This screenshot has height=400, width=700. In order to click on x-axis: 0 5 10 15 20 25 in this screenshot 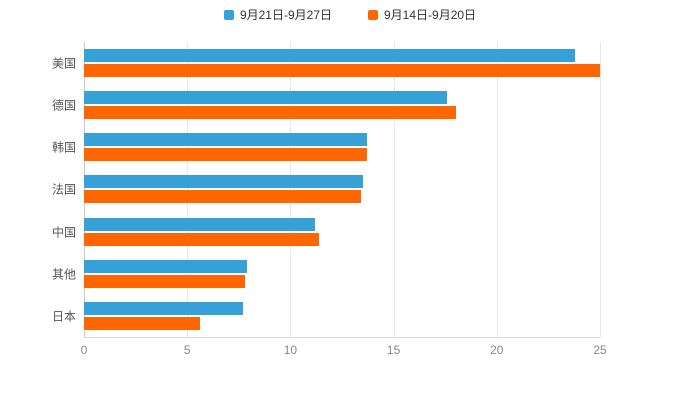, I will do `click(343, 349)`.